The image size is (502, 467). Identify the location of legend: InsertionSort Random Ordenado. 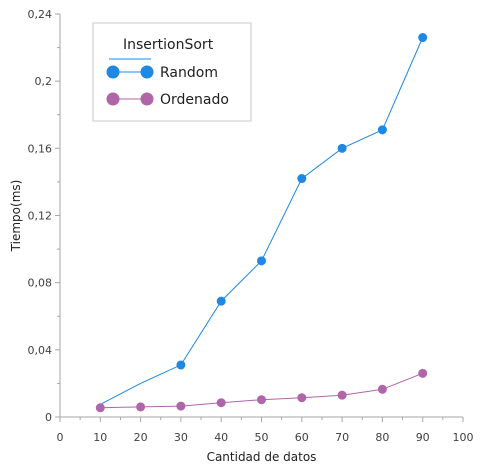
(172, 72).